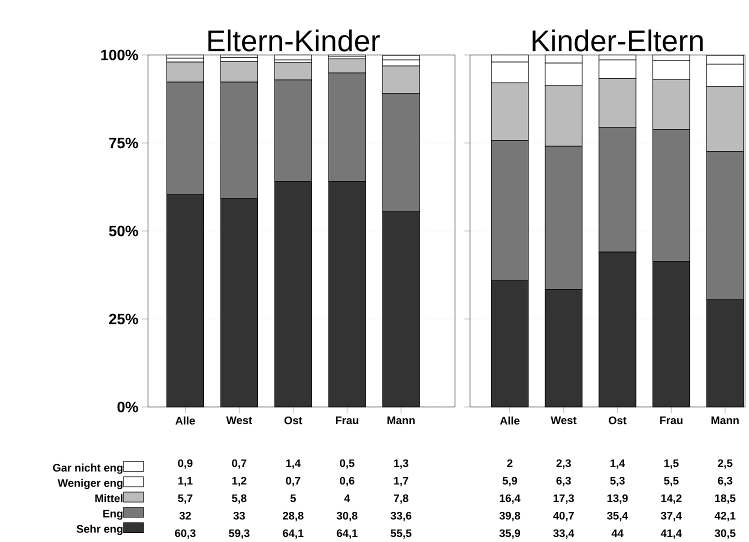 Image resolution: width=749 pixels, height=542 pixels. Describe the element at coordinates (185, 481) in the screenshot. I see `data-label: 1,1` at that location.